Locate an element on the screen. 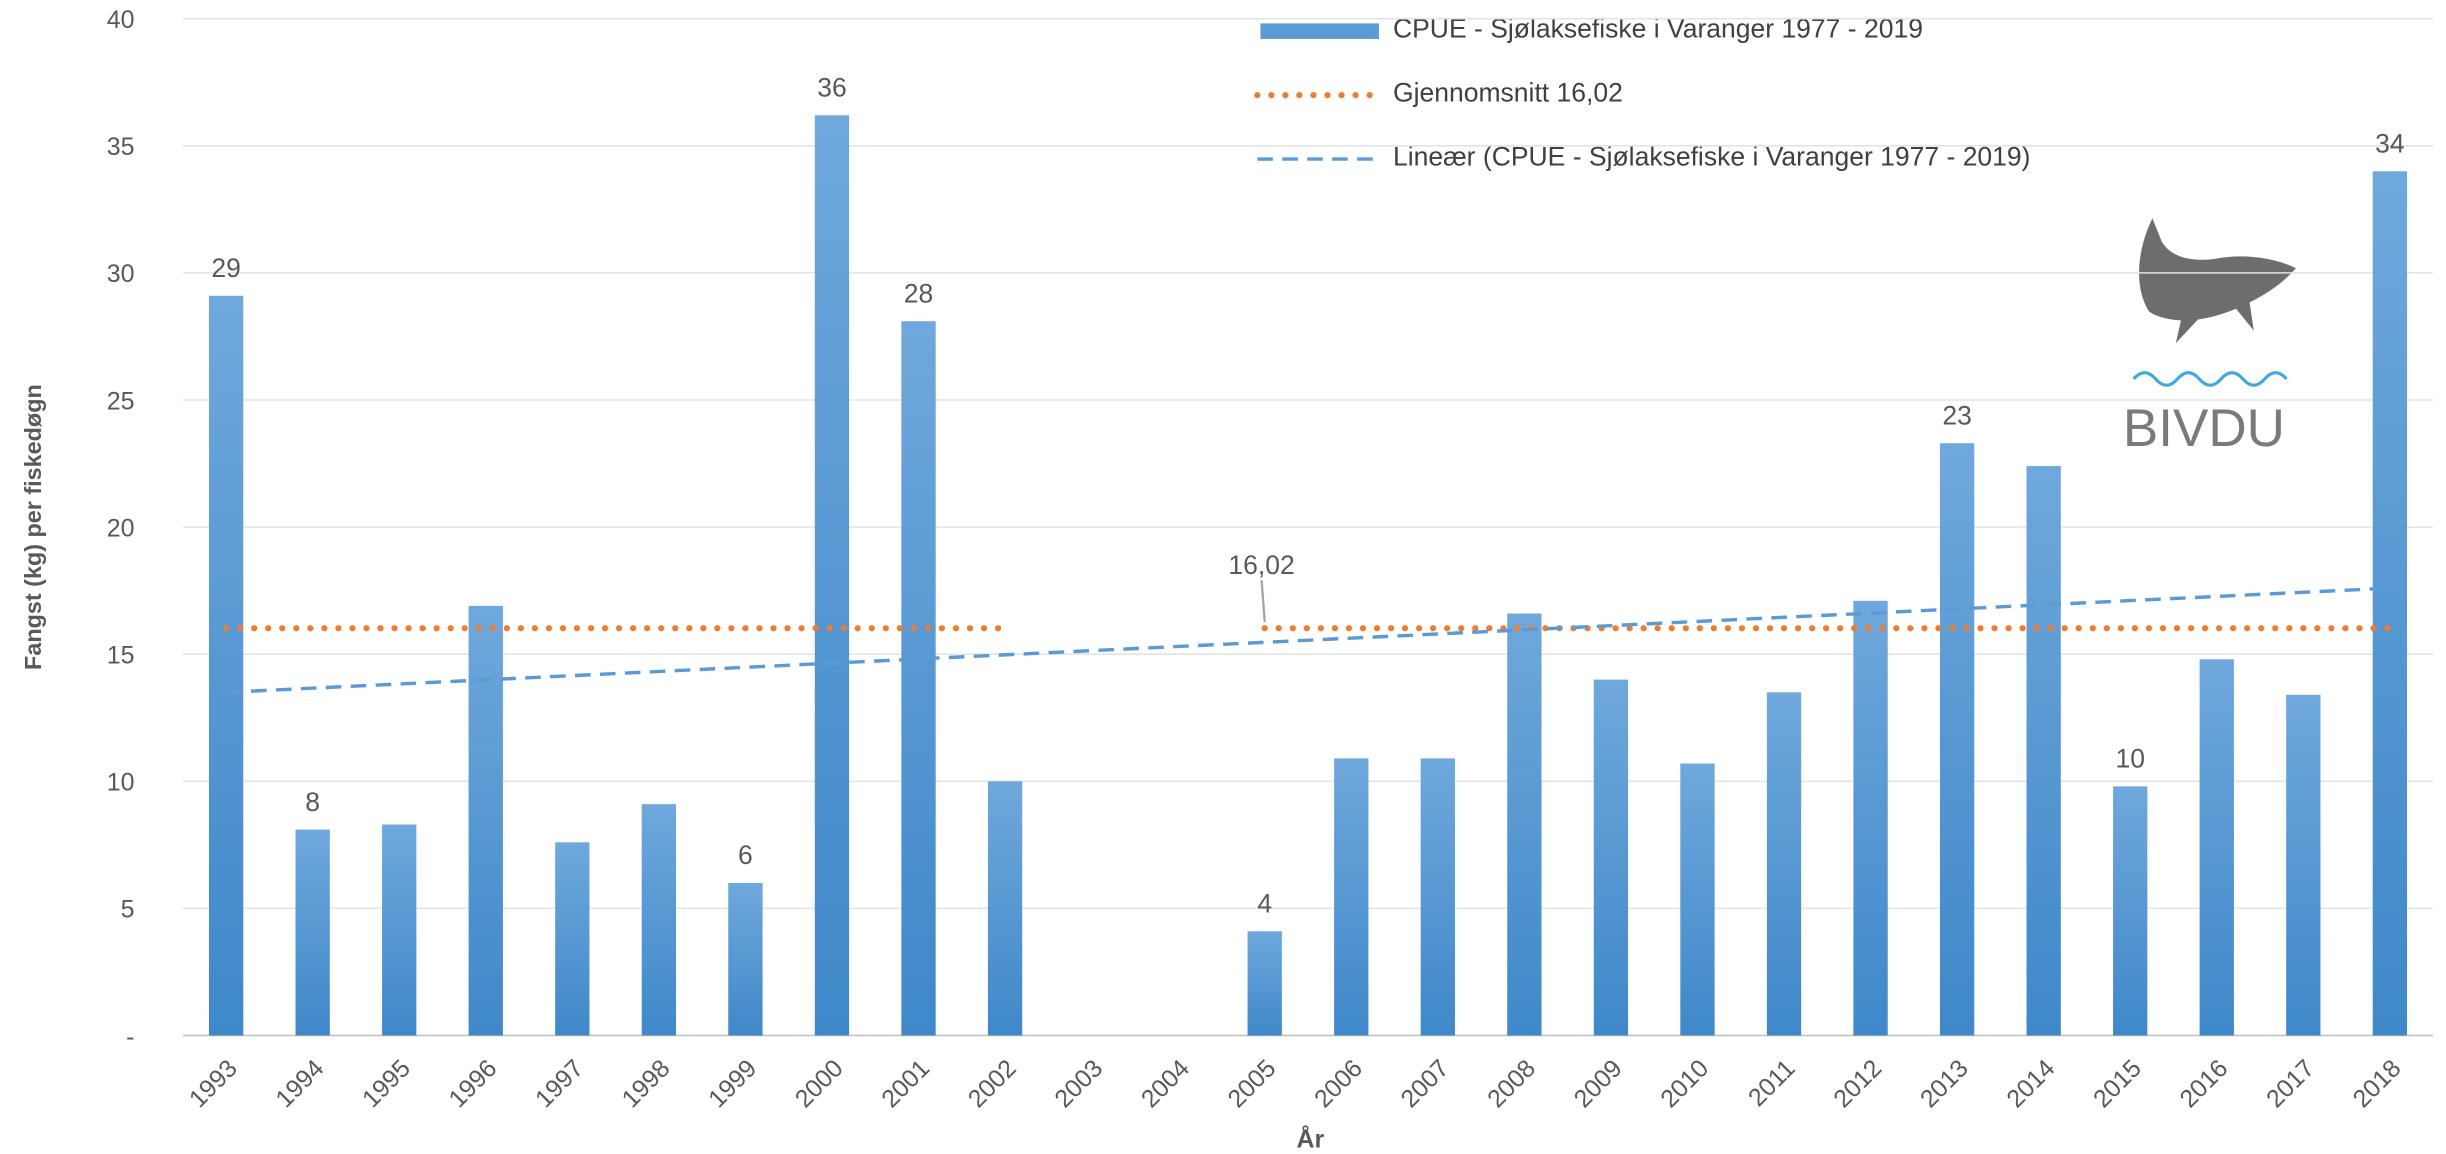 The image size is (2446, 1154). data-label: 28 is located at coordinates (918, 293).